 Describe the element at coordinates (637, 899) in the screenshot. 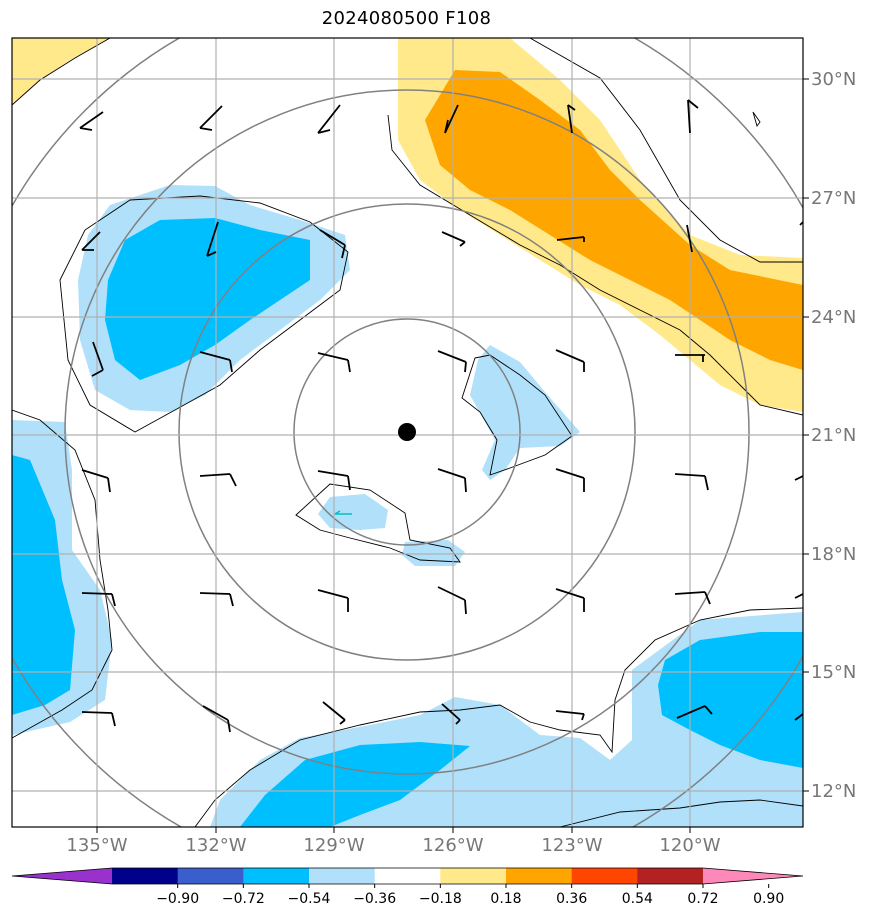

I see `colorbar-tick-label: 0.54` at that location.